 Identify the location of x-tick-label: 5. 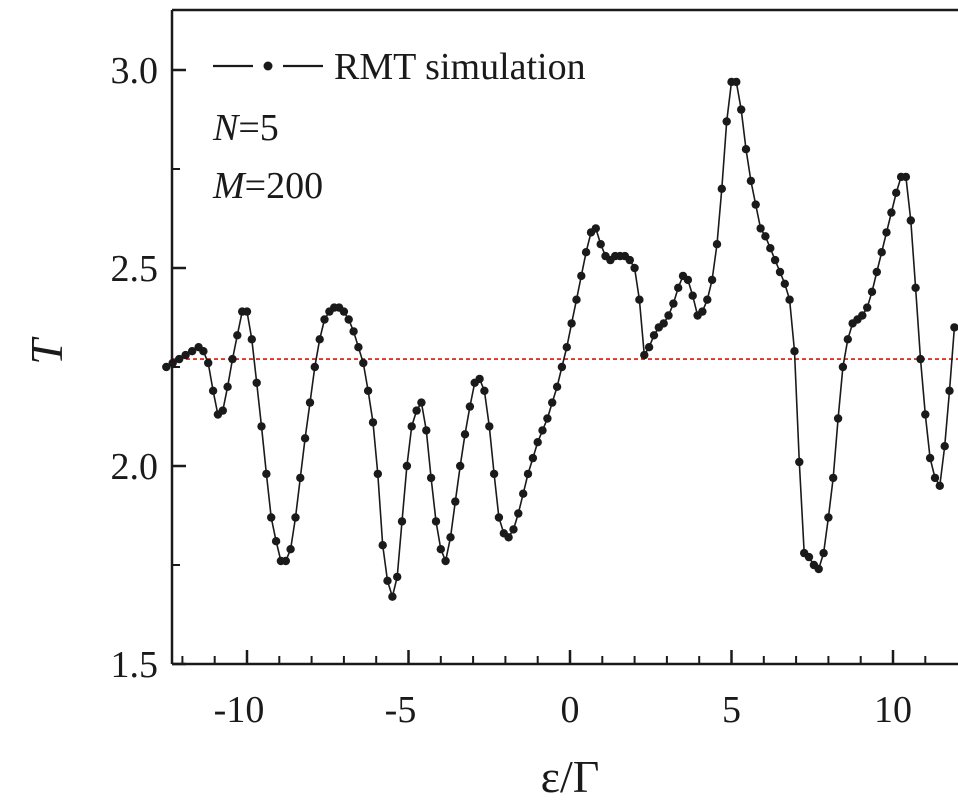
(731, 710).